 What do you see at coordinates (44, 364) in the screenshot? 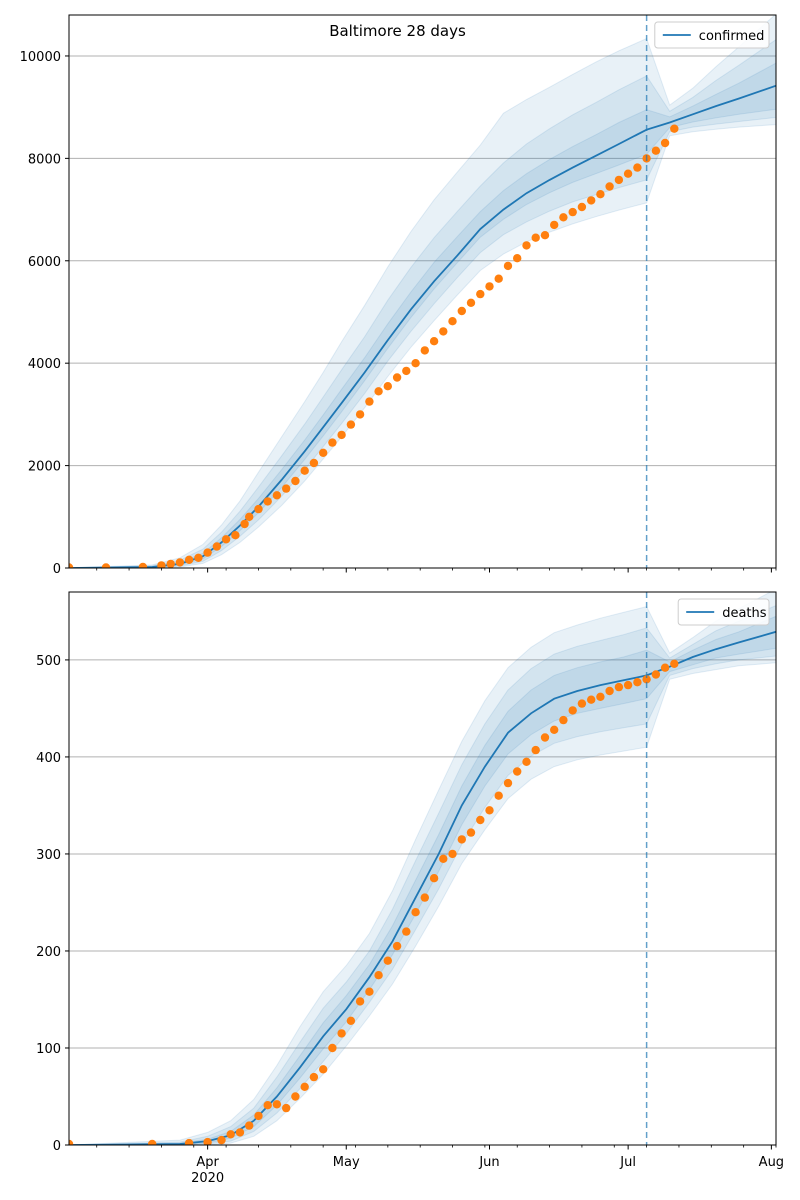
I see `y-tick-label: 4000` at bounding box center [44, 364].